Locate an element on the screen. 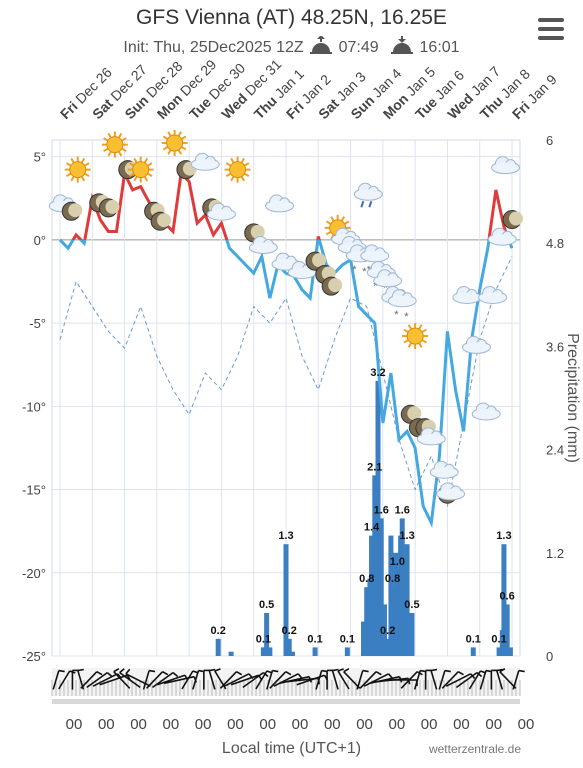 The image size is (583, 768). day-date: Jan 7 is located at coordinates (486, 81).